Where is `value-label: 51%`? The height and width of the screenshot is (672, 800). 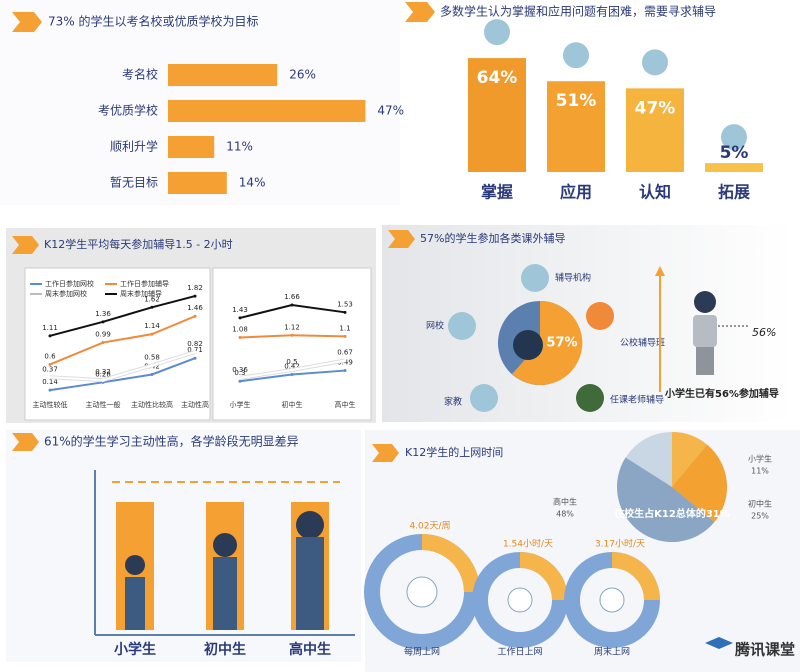 value-label: 51% is located at coordinates (576, 101).